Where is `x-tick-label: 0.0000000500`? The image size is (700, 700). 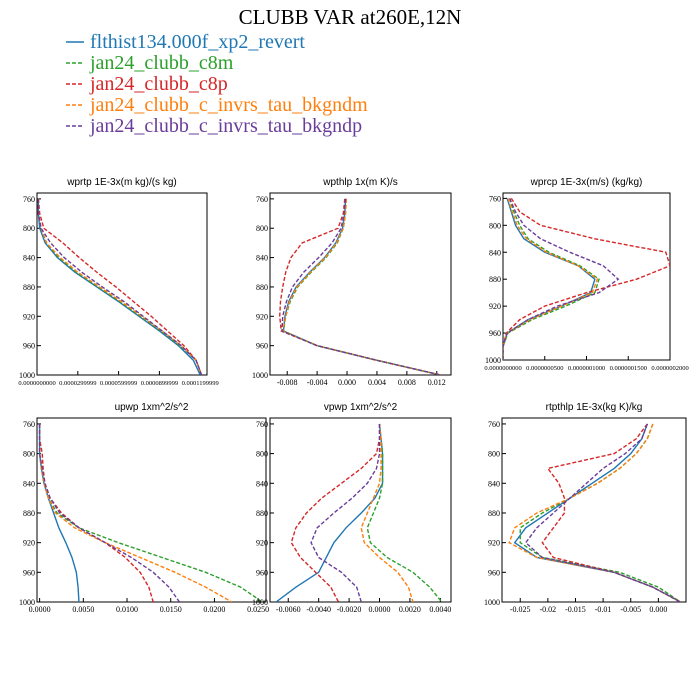
x-tick-label: 0.0000000500 is located at coordinates (544, 368).